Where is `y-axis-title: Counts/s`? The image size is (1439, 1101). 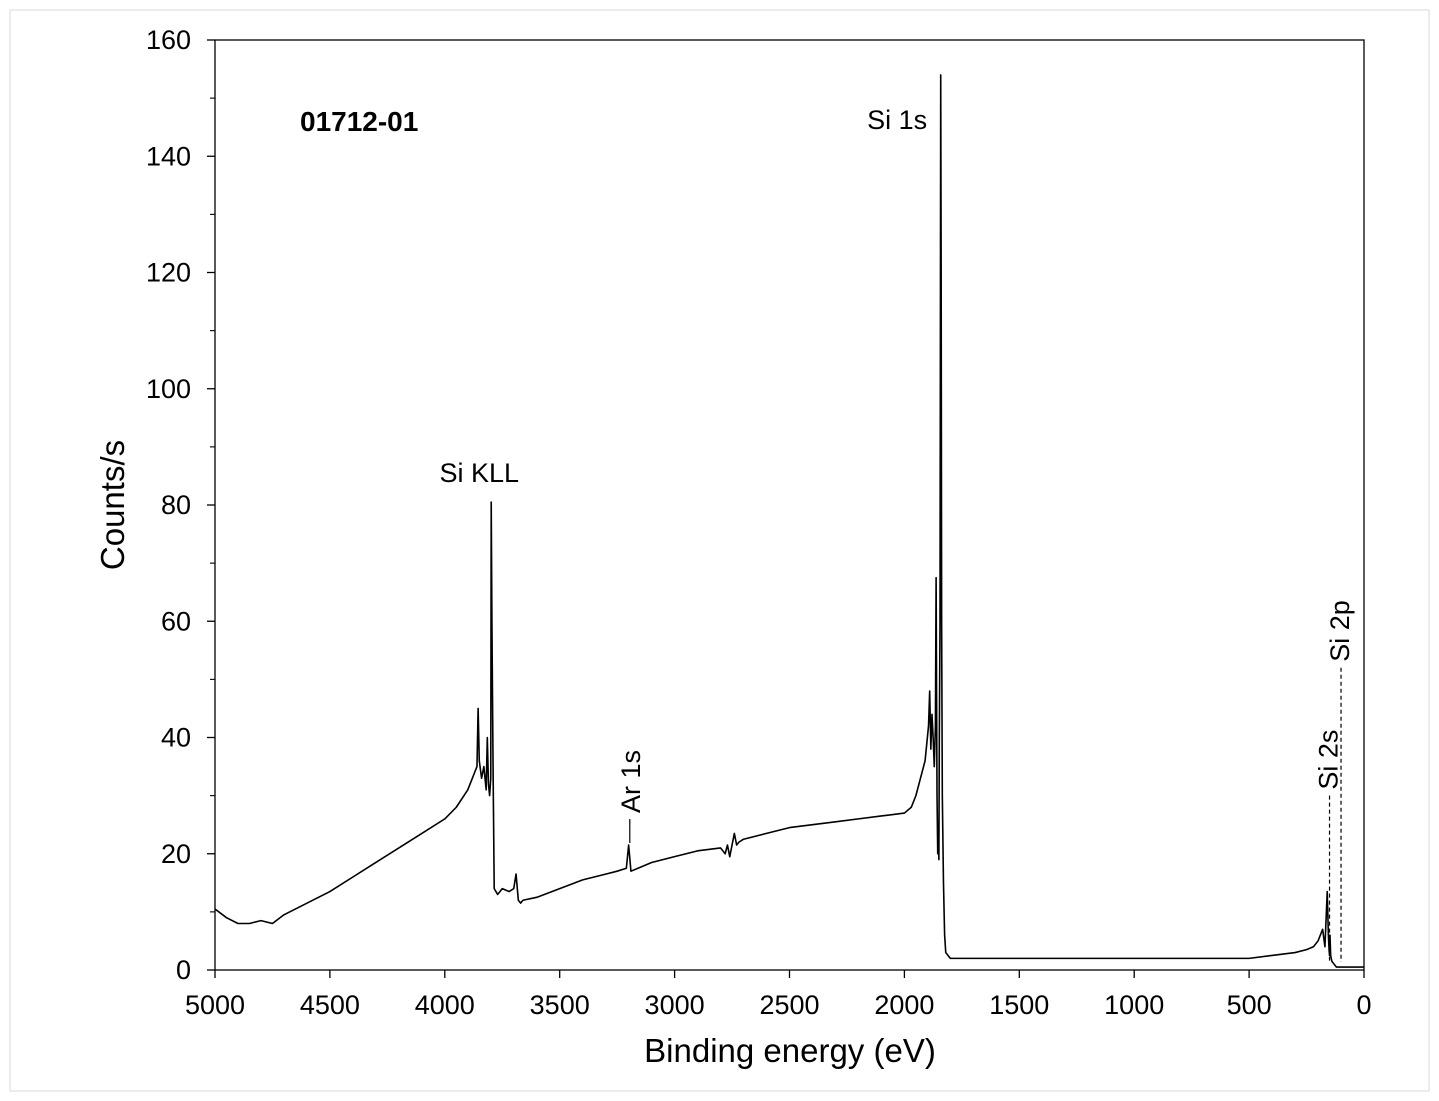
y-axis-title: Counts/s is located at coordinates (112, 505).